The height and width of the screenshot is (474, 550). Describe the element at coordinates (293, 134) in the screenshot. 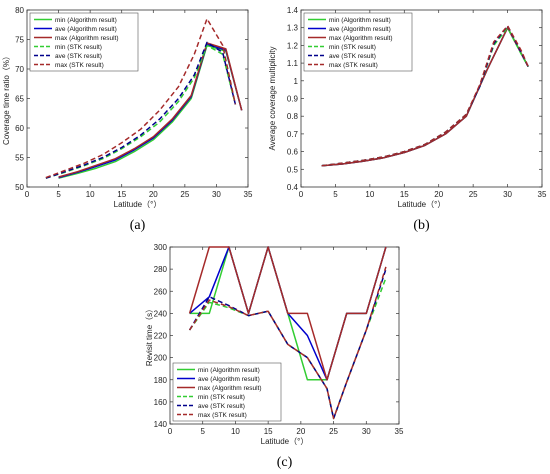

I see `y-tick-label: 0.7` at that location.